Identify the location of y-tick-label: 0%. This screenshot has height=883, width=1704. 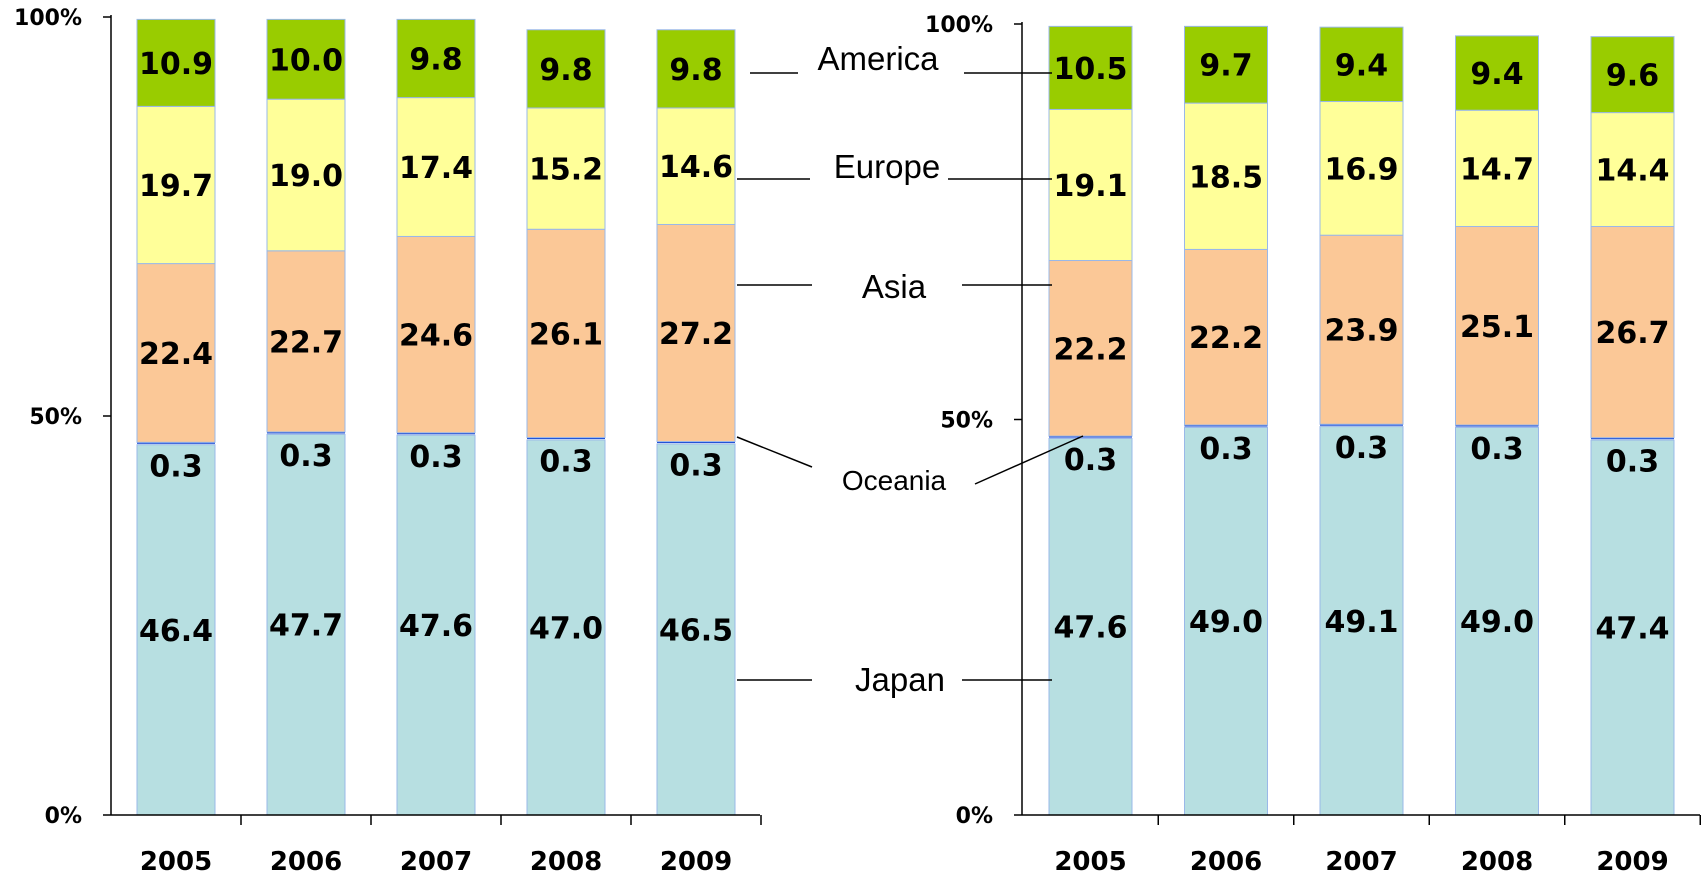
(63, 816).